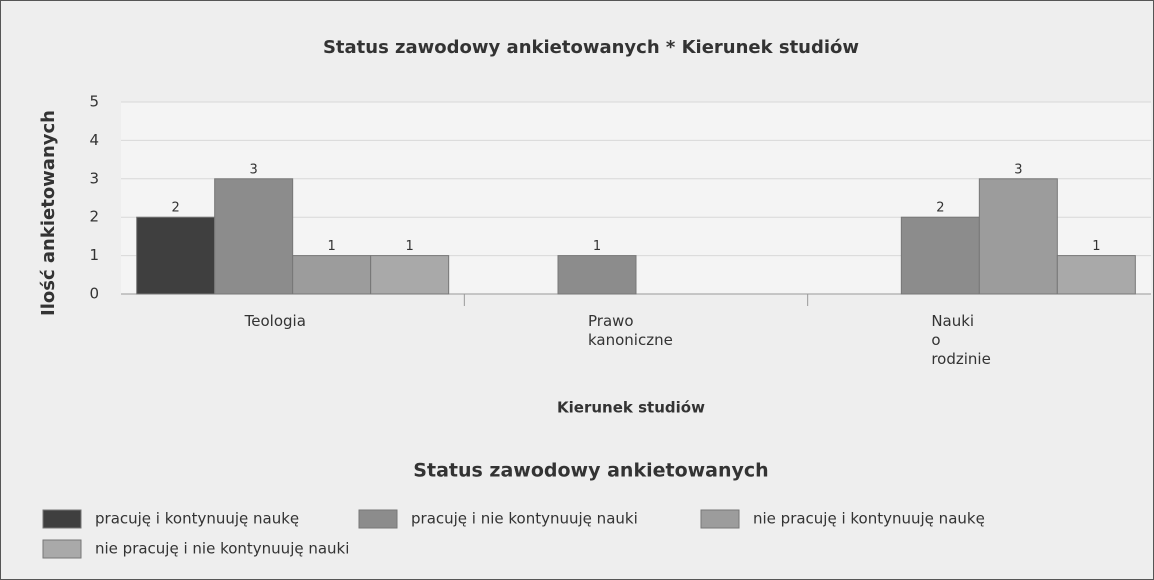 This screenshot has width=1154, height=580. I want to click on legend-label: pracuję i nie kontynuuję nauki, so click(524, 519).